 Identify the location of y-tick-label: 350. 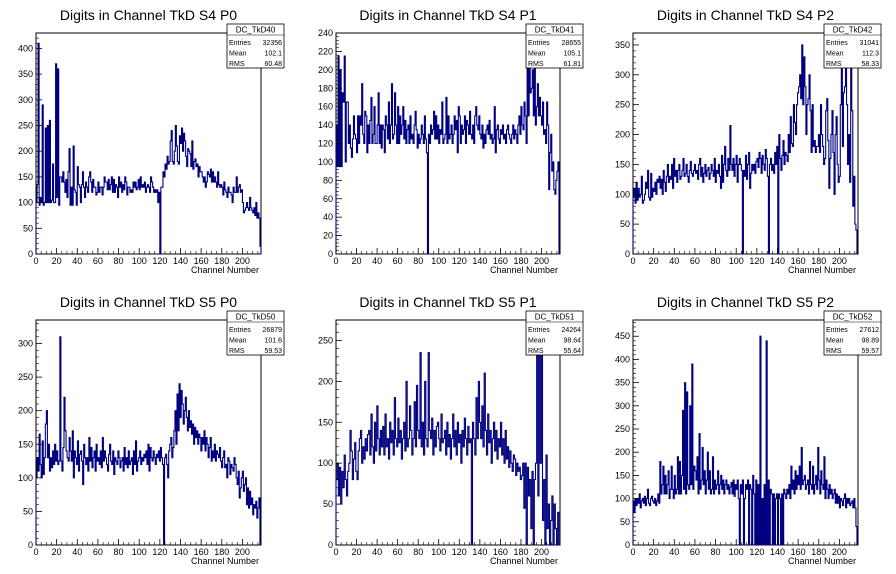
(622, 383).